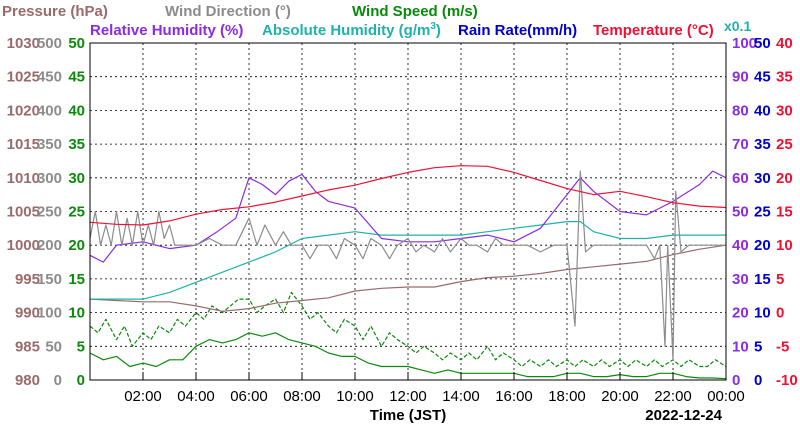  What do you see at coordinates (408, 415) in the screenshot?
I see `x-axis-label: Time (JST)` at bounding box center [408, 415].